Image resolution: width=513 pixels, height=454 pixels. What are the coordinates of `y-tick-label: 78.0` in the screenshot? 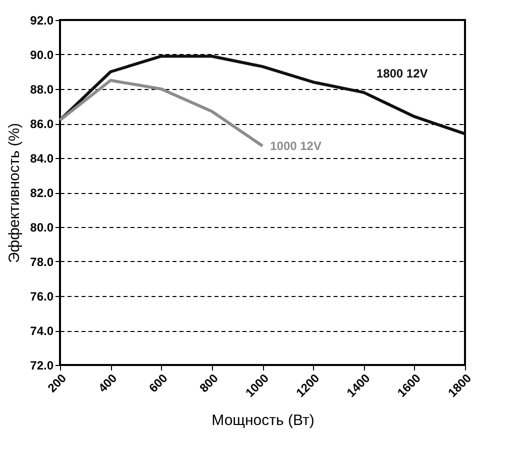 It's located at (42, 262).